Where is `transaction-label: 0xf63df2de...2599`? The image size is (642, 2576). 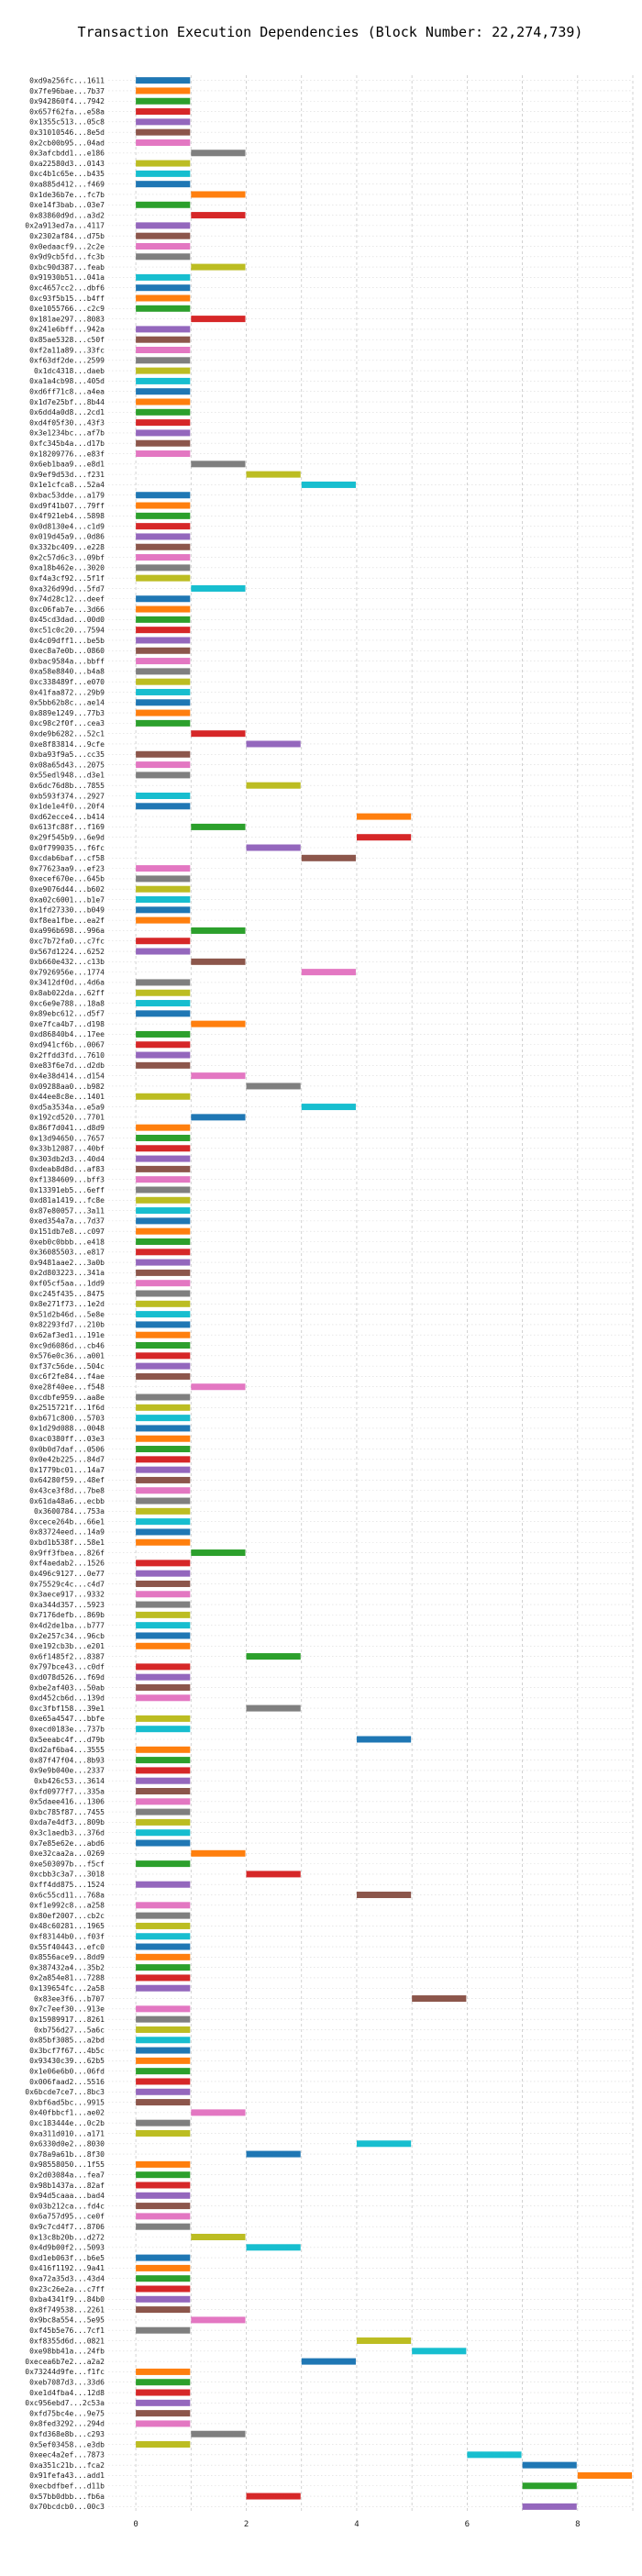 transaction-label: 0xf63df2de...2599 is located at coordinates (67, 361).